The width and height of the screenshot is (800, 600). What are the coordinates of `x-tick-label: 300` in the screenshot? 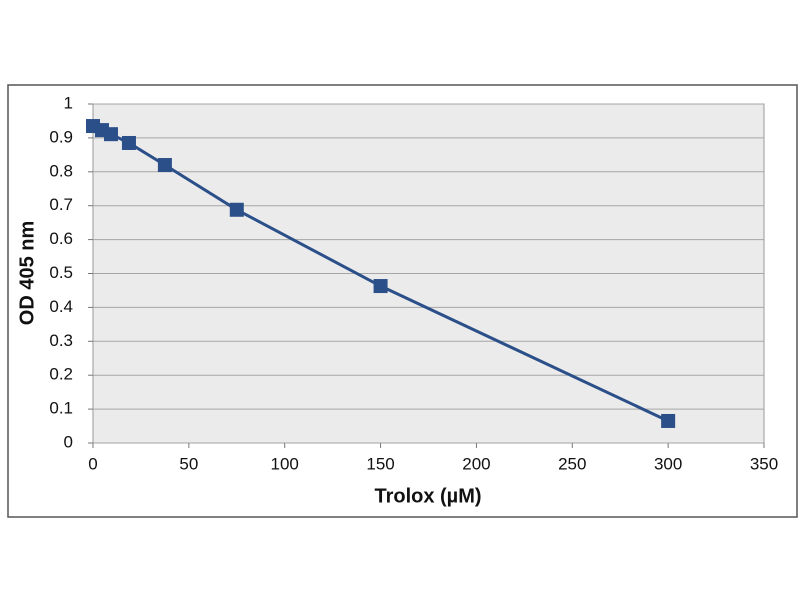 It's located at (668, 463).